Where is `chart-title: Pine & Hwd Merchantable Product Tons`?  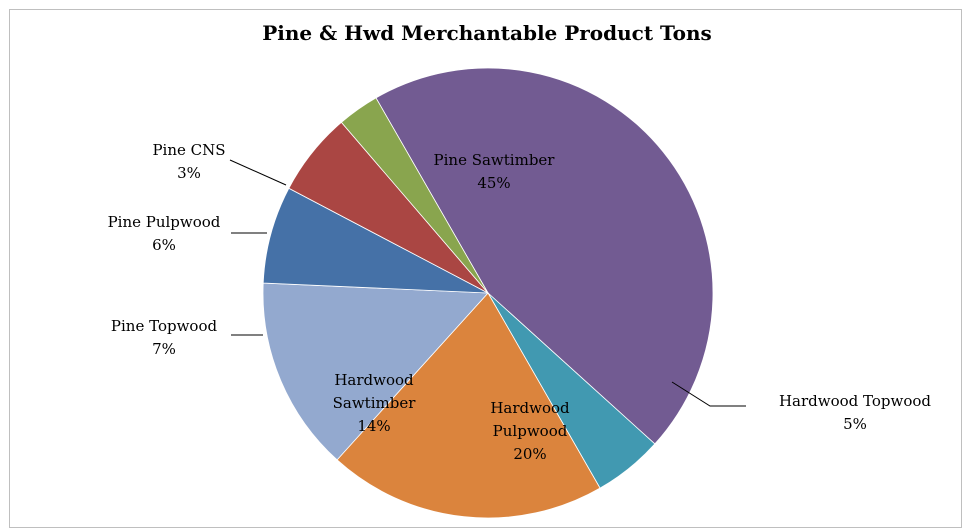 chart-title: Pine & Hwd Merchantable Product Tons is located at coordinates (487, 33).